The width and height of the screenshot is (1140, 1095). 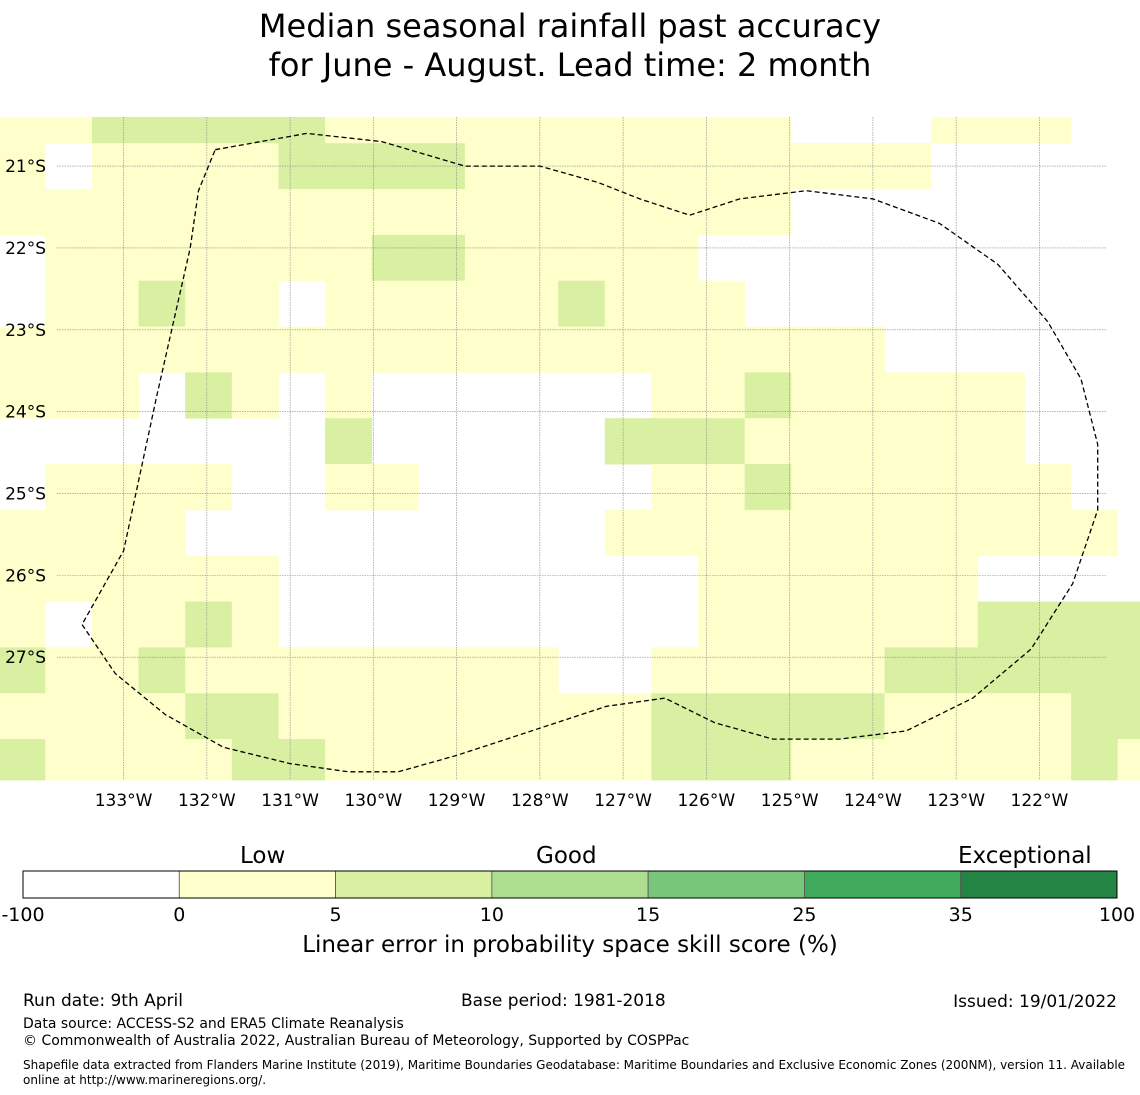 What do you see at coordinates (336, 915) in the screenshot?
I see `colorbar-tick: 5` at bounding box center [336, 915].